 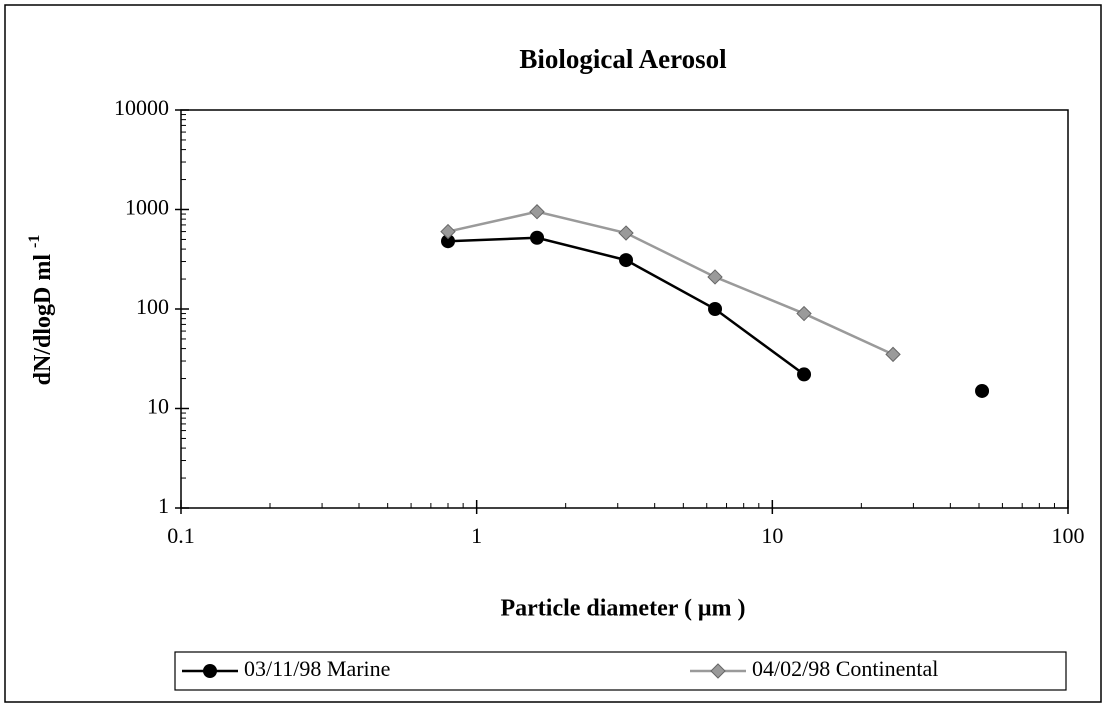 I want to click on y-axis-label: dN/dlogD ml -1, so click(x=41, y=310).